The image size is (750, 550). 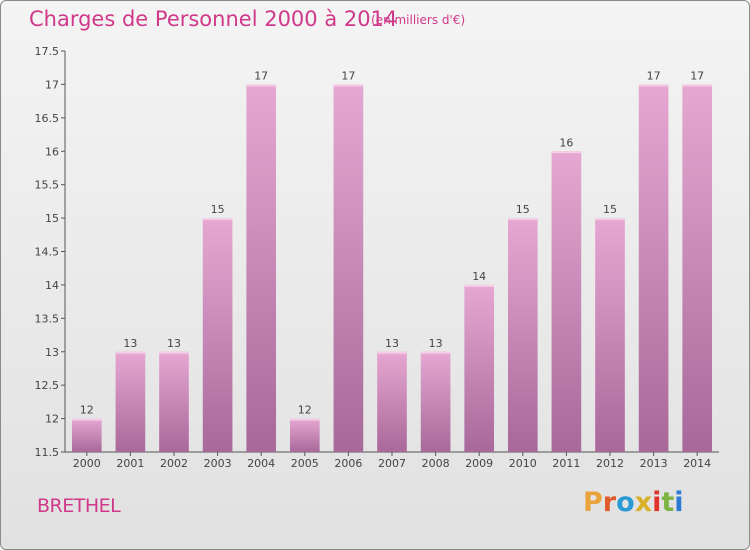 What do you see at coordinates (609, 502) in the screenshot?
I see `logo-letter: r` at bounding box center [609, 502].